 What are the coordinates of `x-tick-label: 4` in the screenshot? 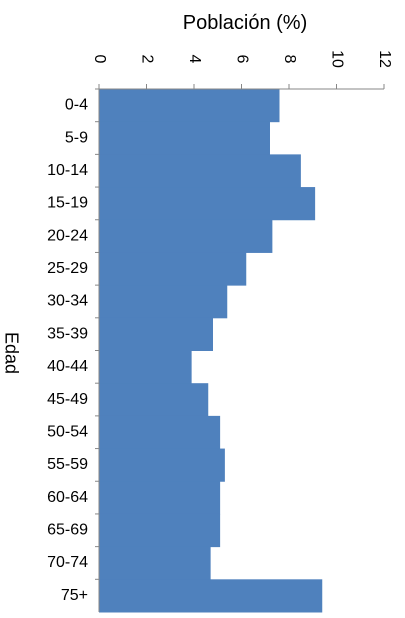 It's located at (194, 59).